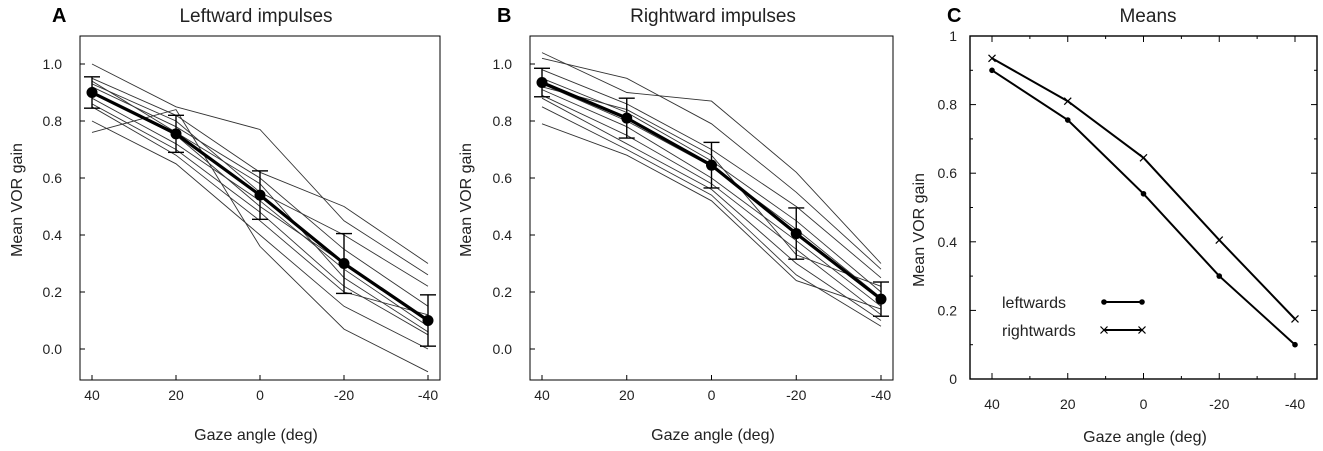 The height and width of the screenshot is (451, 1323). I want to click on mean-series, so click(711, 192).